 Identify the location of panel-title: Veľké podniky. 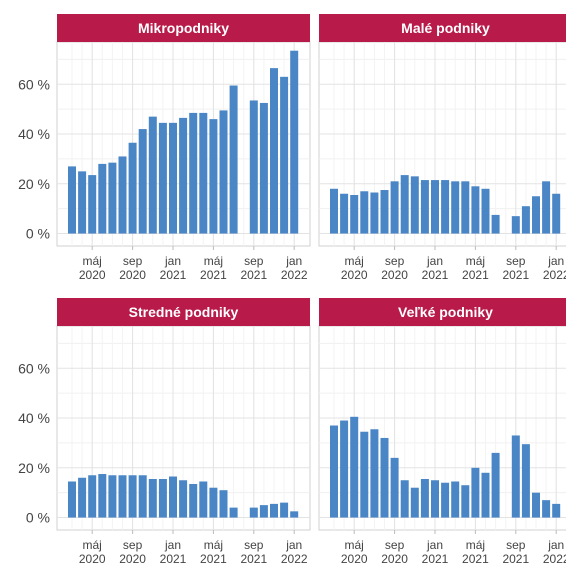
(445, 312).